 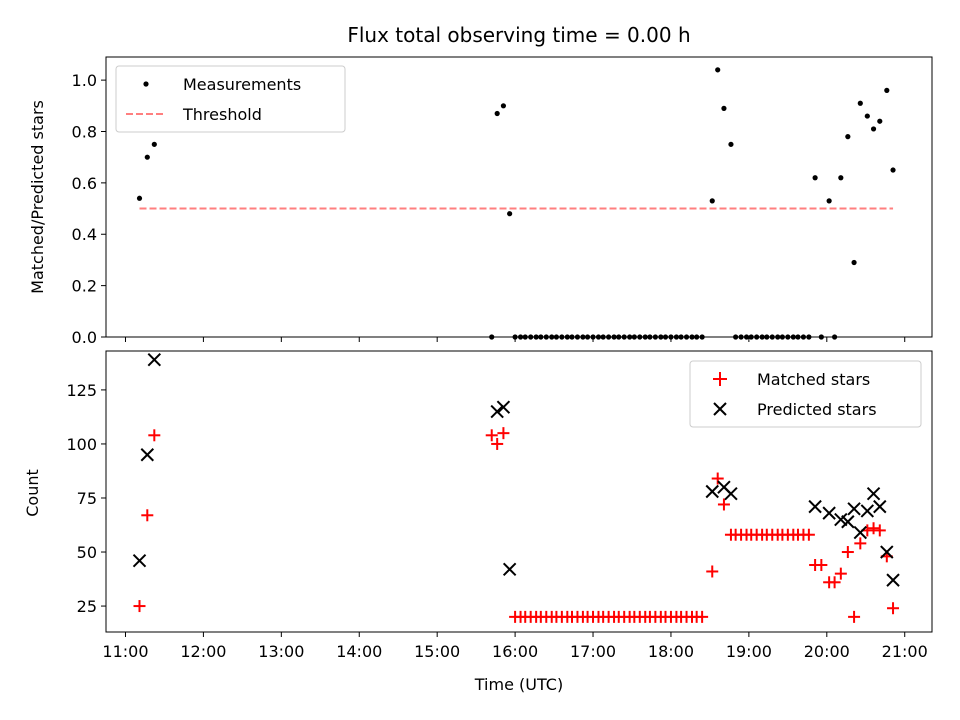 I want to click on legend-predicted-label: Predicted stars, so click(x=817, y=409).